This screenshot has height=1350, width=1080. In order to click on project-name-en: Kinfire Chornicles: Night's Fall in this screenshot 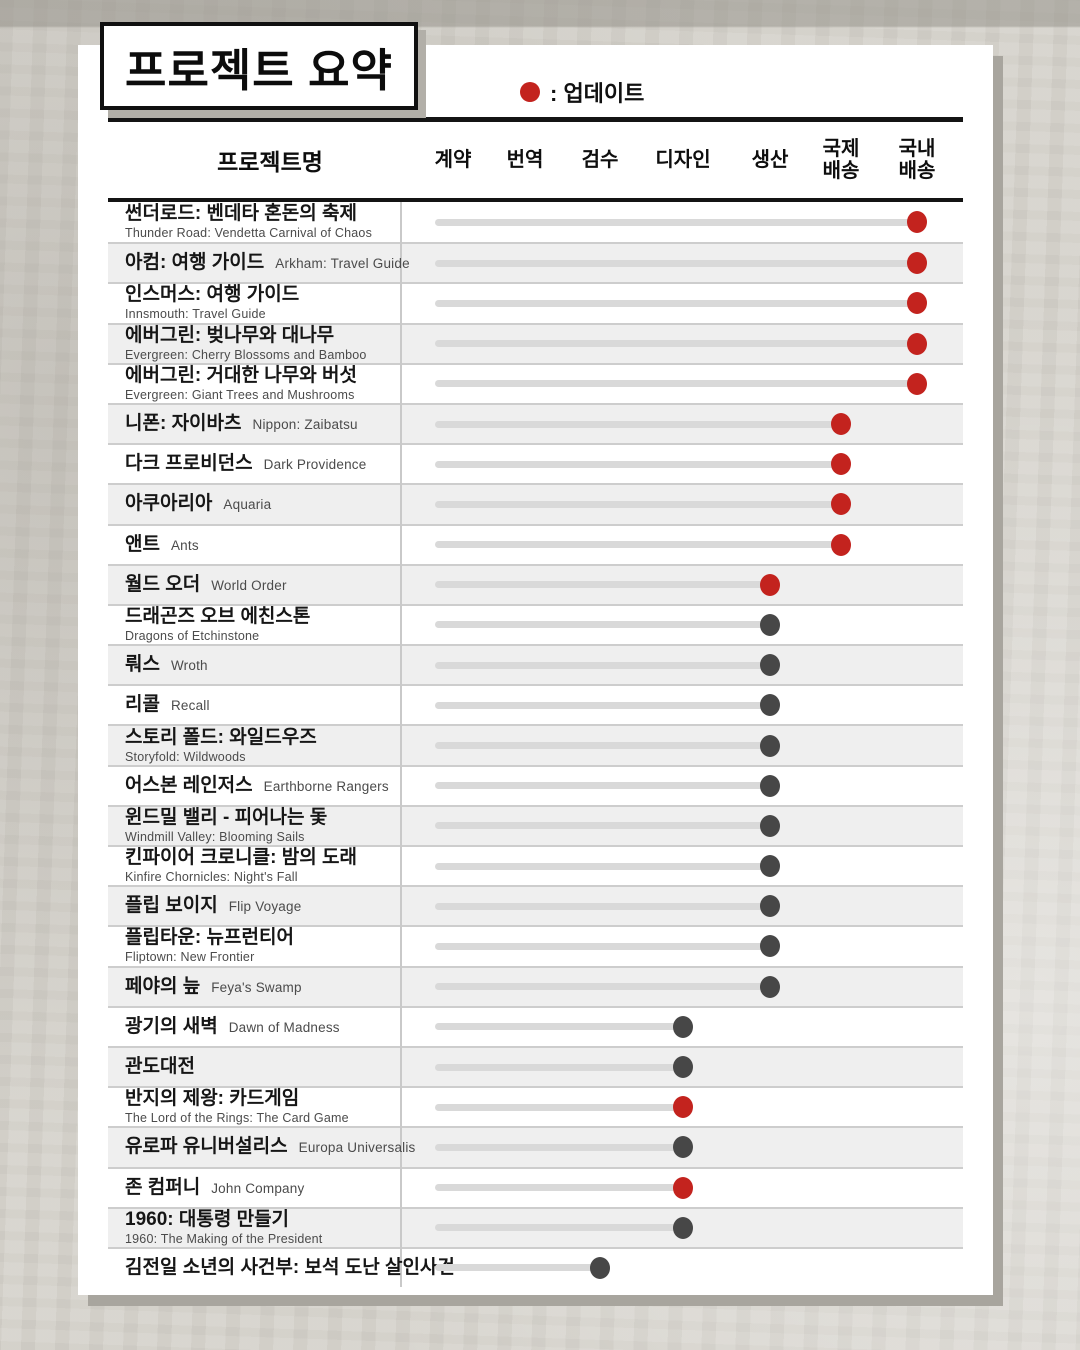, I will do `click(211, 877)`.